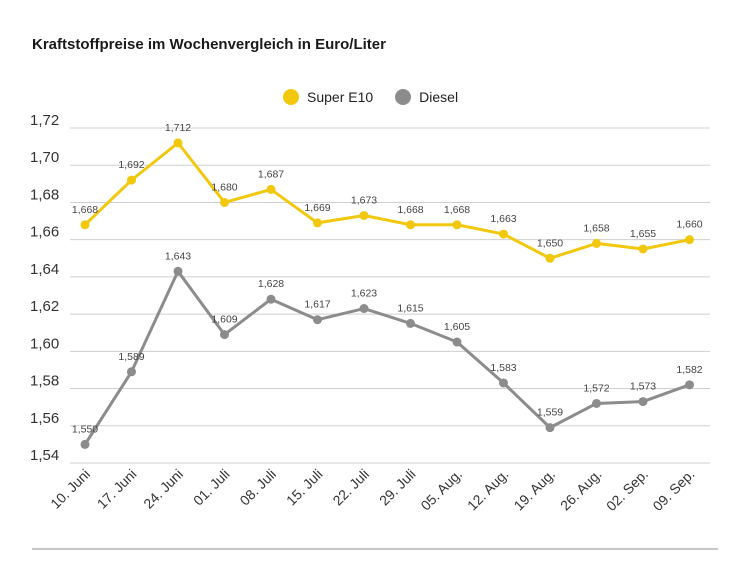  What do you see at coordinates (211, 487) in the screenshot?
I see `x-tick-label: 01. Juli` at bounding box center [211, 487].